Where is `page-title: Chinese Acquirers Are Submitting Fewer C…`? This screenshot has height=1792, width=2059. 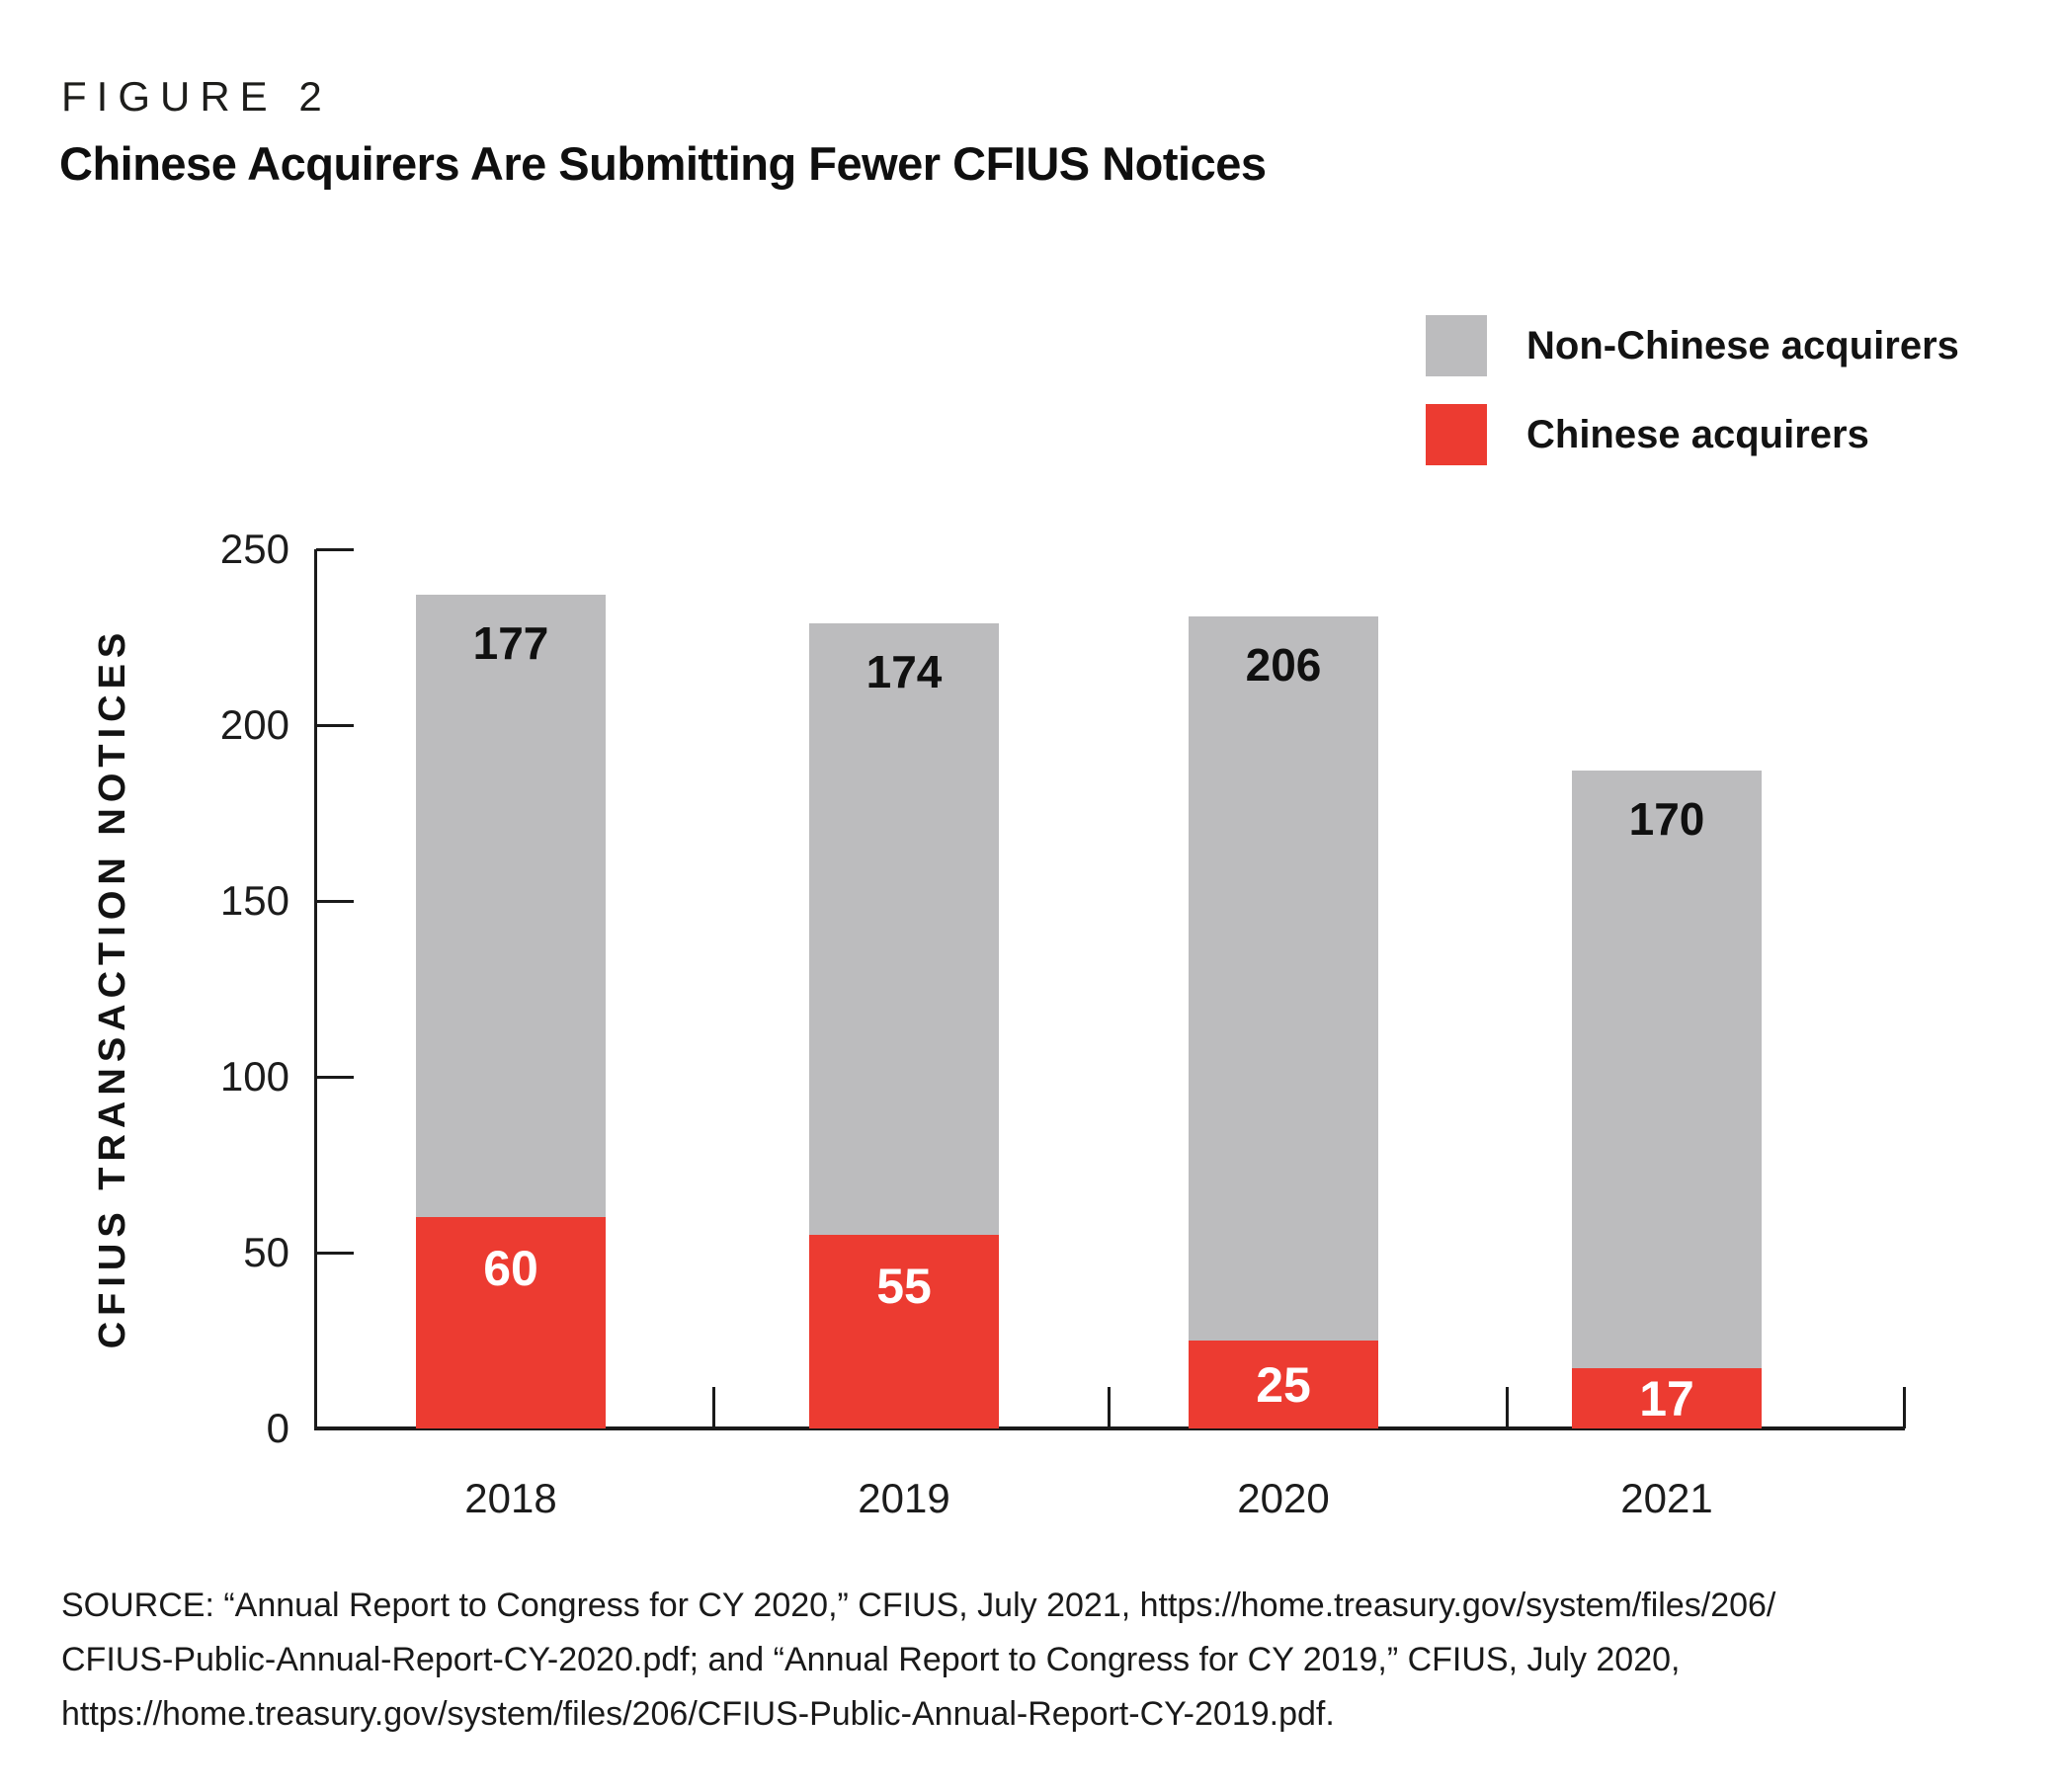
page-title: Chinese Acquirers Are Submitting Fewer C… is located at coordinates (663, 163).